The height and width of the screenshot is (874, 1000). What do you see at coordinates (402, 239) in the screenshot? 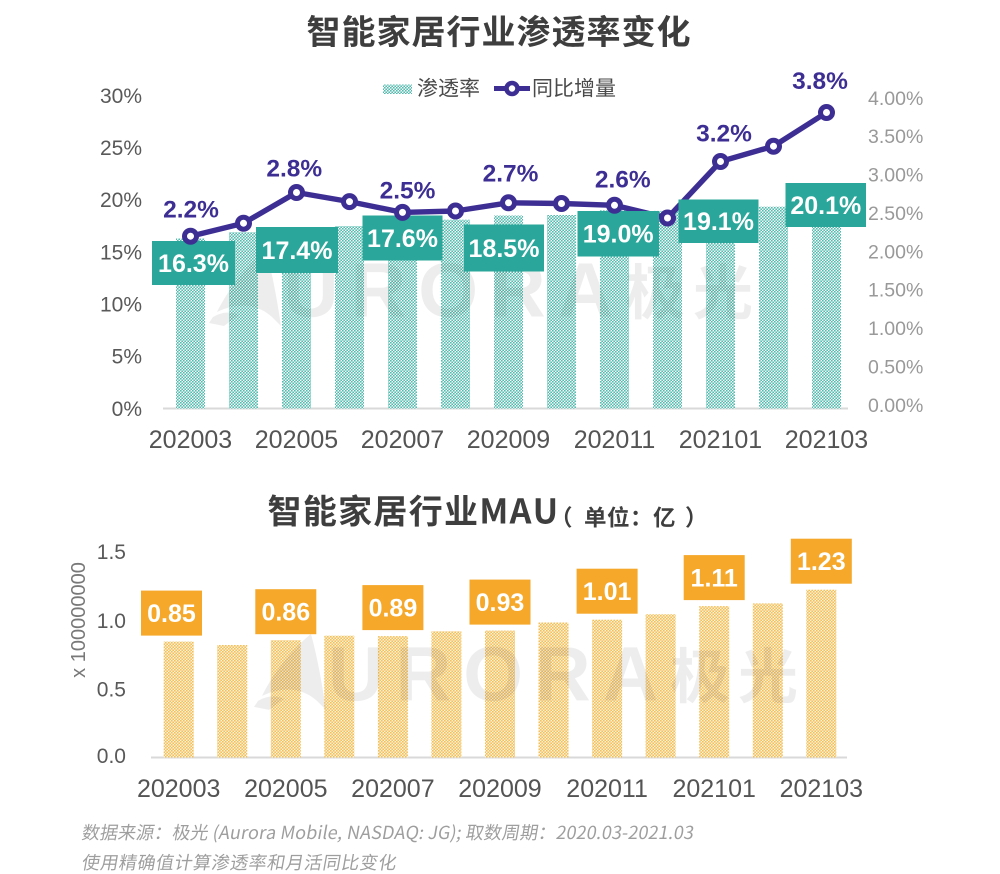
I see `svg-text: 17.6%` at bounding box center [402, 239].